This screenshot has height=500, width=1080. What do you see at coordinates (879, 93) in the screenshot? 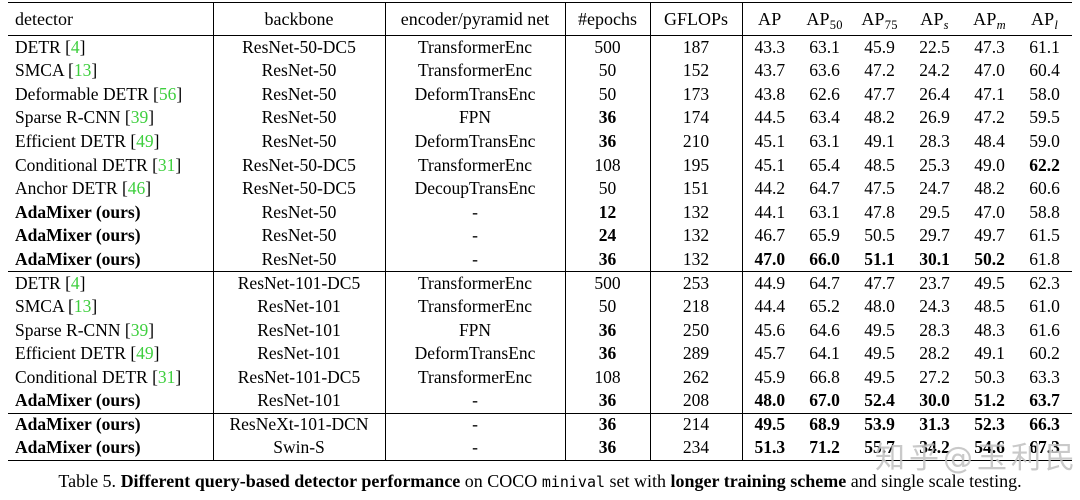
I see `ap75-cell: 47.7` at bounding box center [879, 93].